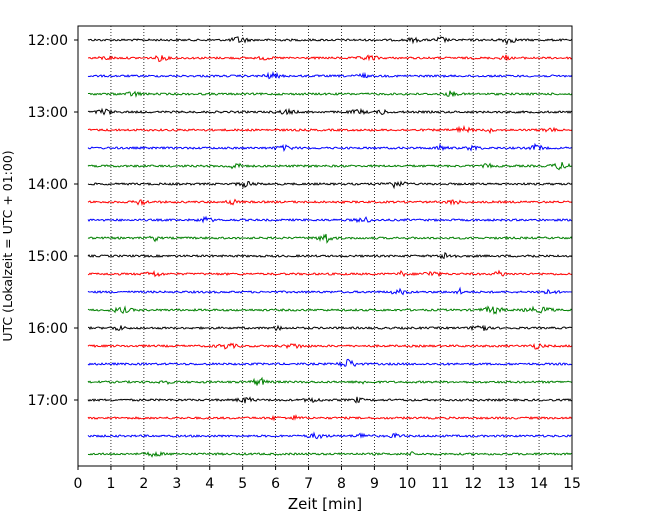 This screenshot has width=650, height=524. I want to click on y-axis-title: UTC (Lokalzeit = UTC + 01:00), so click(7, 245).